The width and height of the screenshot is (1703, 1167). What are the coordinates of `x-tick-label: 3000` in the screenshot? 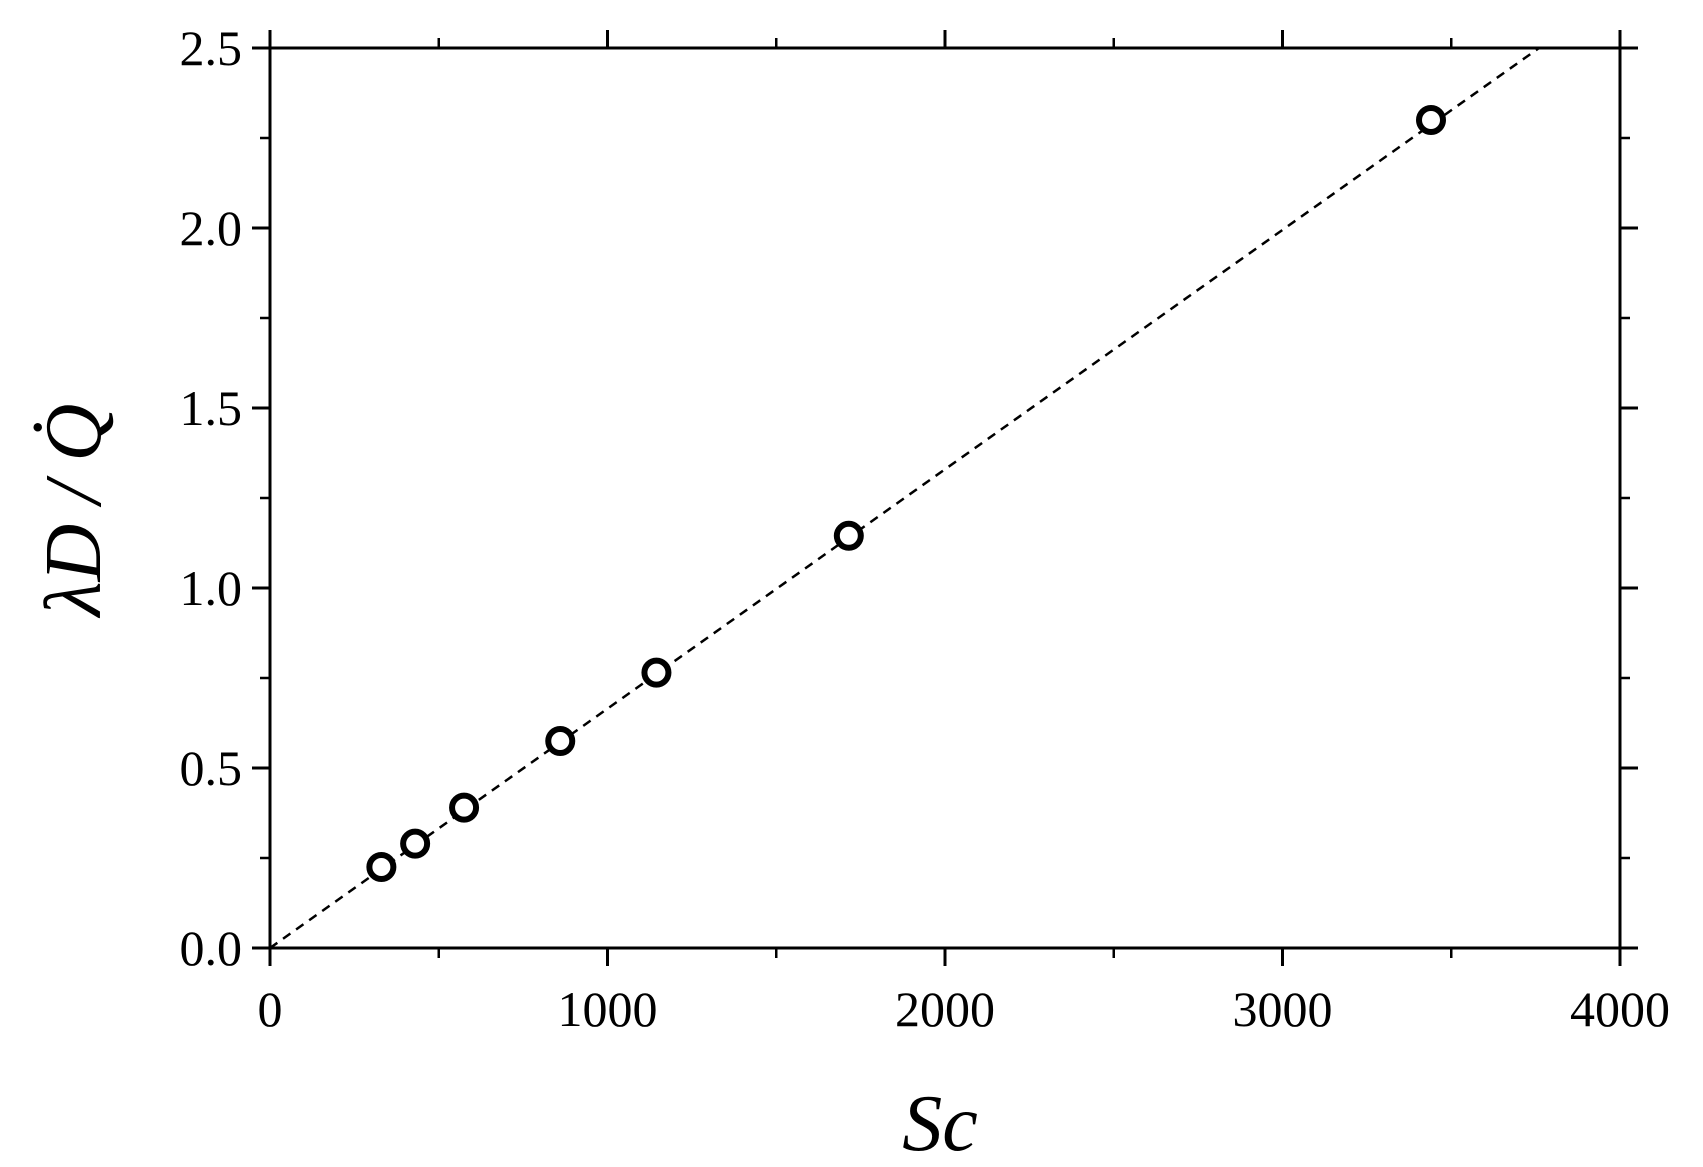 It's located at (1283, 1009).